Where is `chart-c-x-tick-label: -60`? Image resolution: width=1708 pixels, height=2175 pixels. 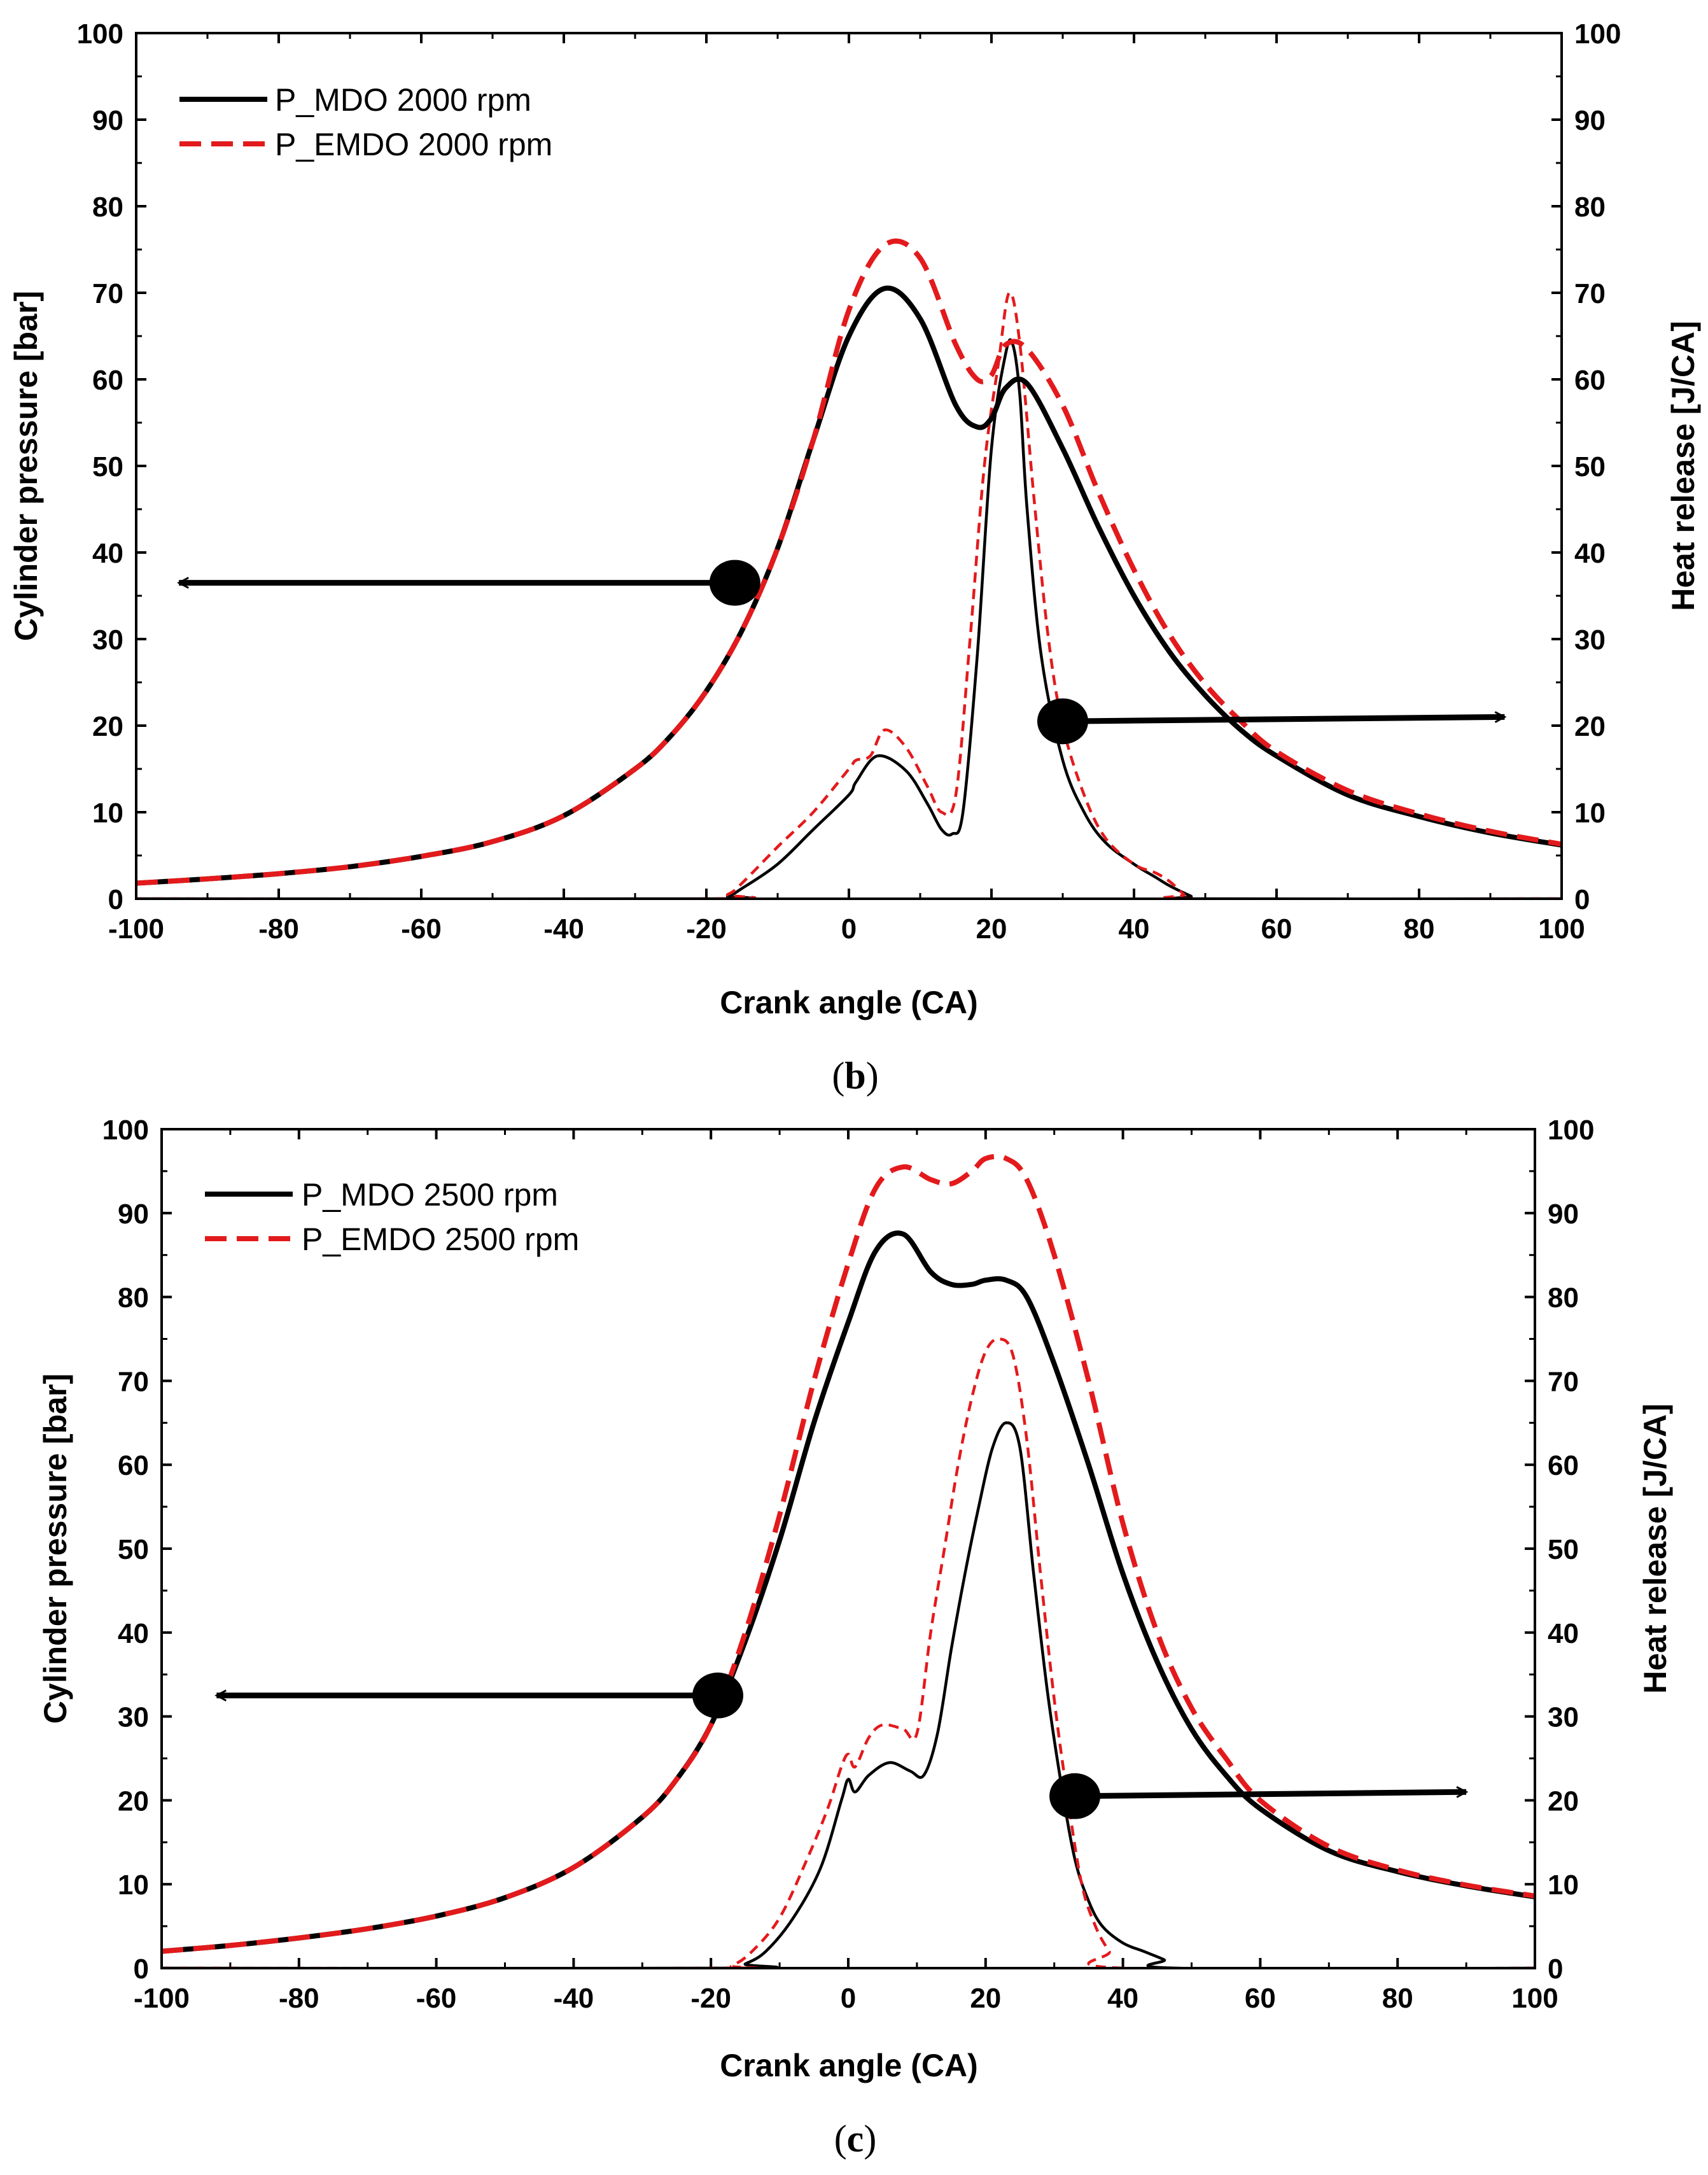
chart-c-x-tick-label: -60 is located at coordinates (436, 1998).